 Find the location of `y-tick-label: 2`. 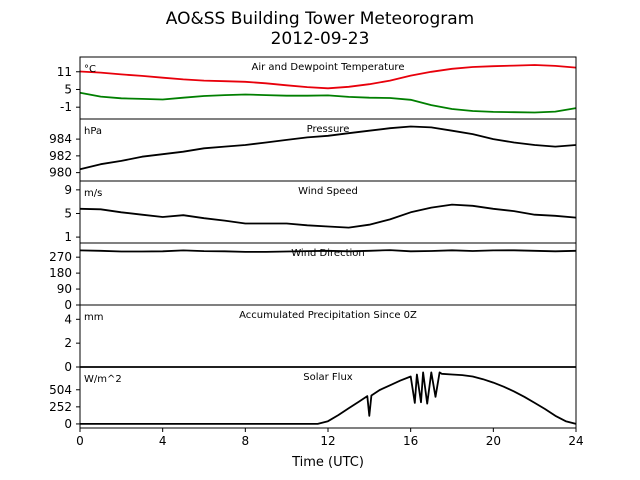

y-tick-label: 2 is located at coordinates (68, 343).